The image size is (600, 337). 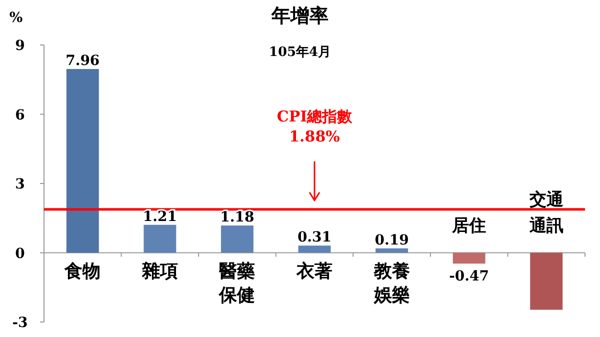 What do you see at coordinates (300, 52) in the screenshot?
I see `chart-subtitle: 105年4月` at bounding box center [300, 52].